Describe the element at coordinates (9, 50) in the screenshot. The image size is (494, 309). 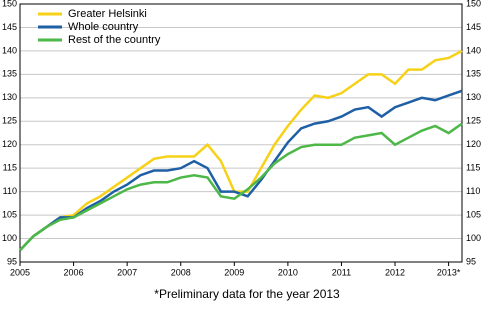
I see `y-tick-label: 140` at that location.